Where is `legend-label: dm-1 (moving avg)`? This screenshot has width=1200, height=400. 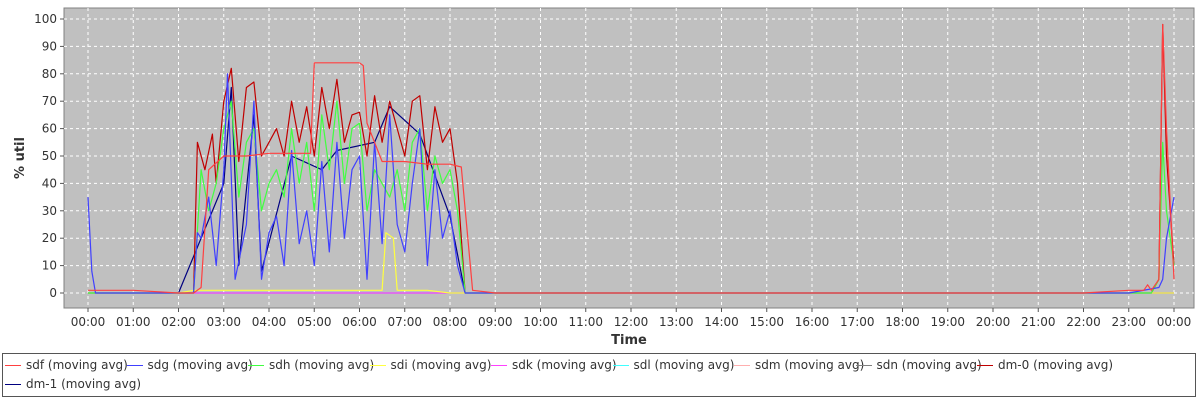 legend-label: dm-1 (moving avg) is located at coordinates (84, 384).